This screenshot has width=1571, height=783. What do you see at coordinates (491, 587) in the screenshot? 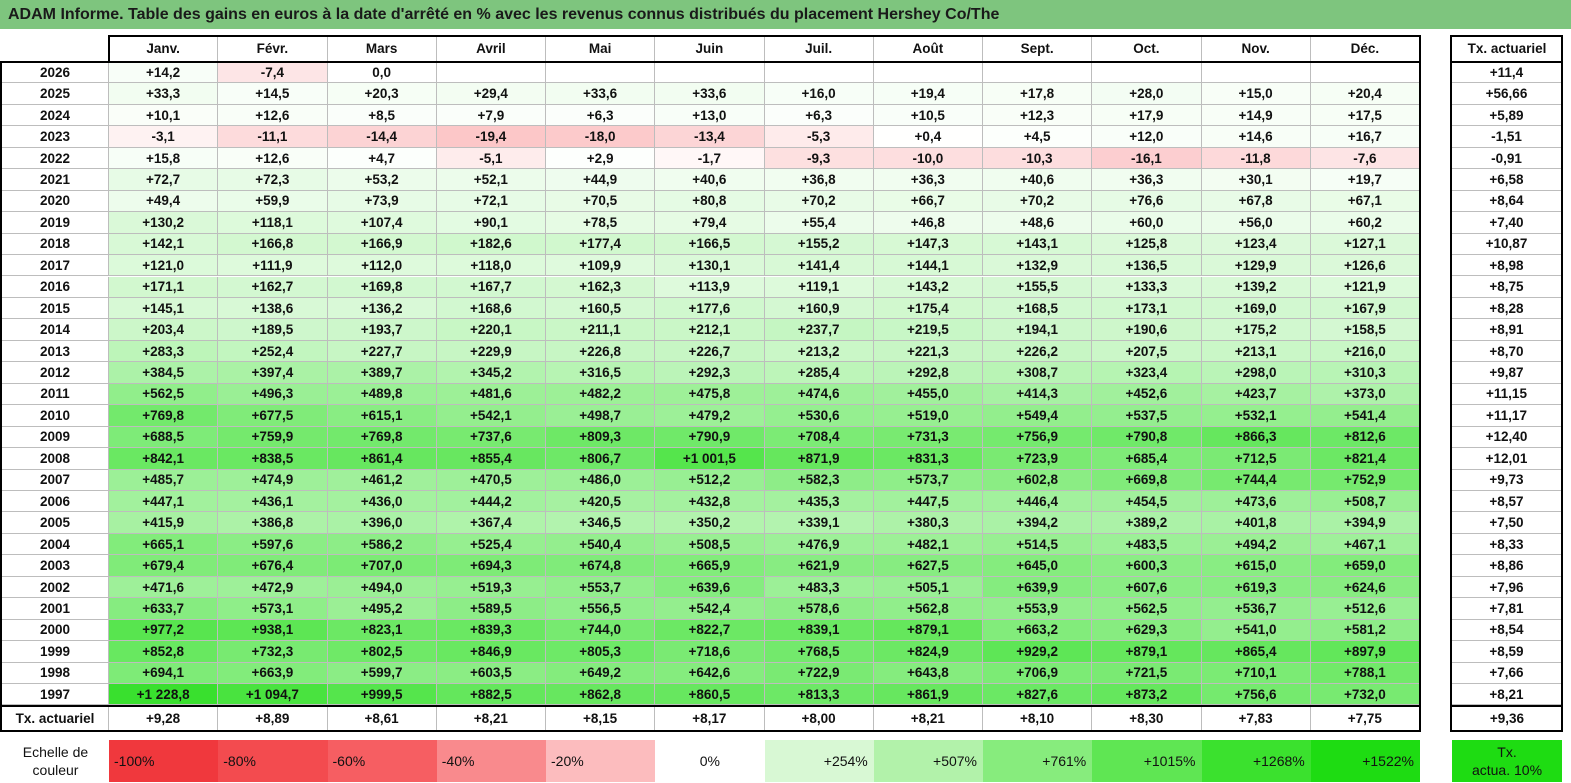
I see `table-cell: +519,3` at bounding box center [491, 587].